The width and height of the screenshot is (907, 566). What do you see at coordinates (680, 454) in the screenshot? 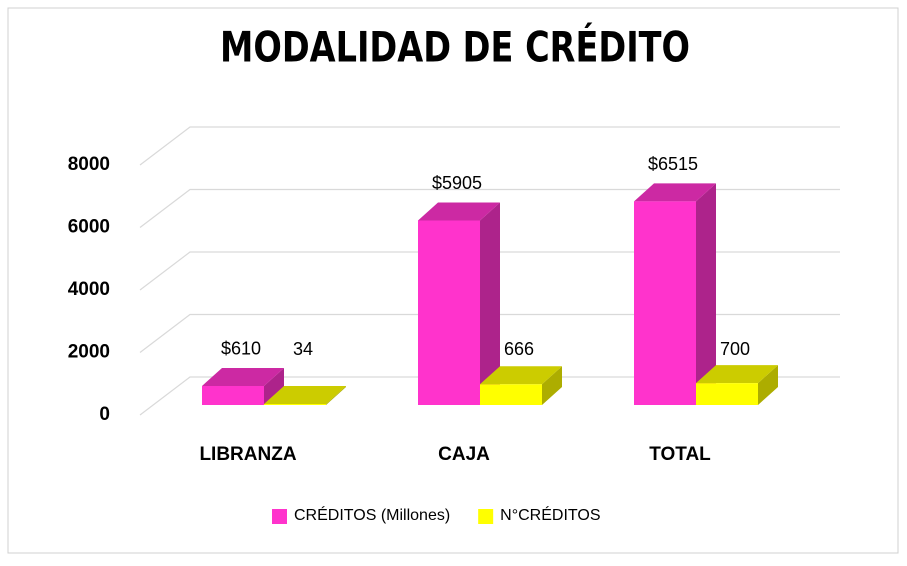
I see `x-tick-label: TOTAL` at bounding box center [680, 454].